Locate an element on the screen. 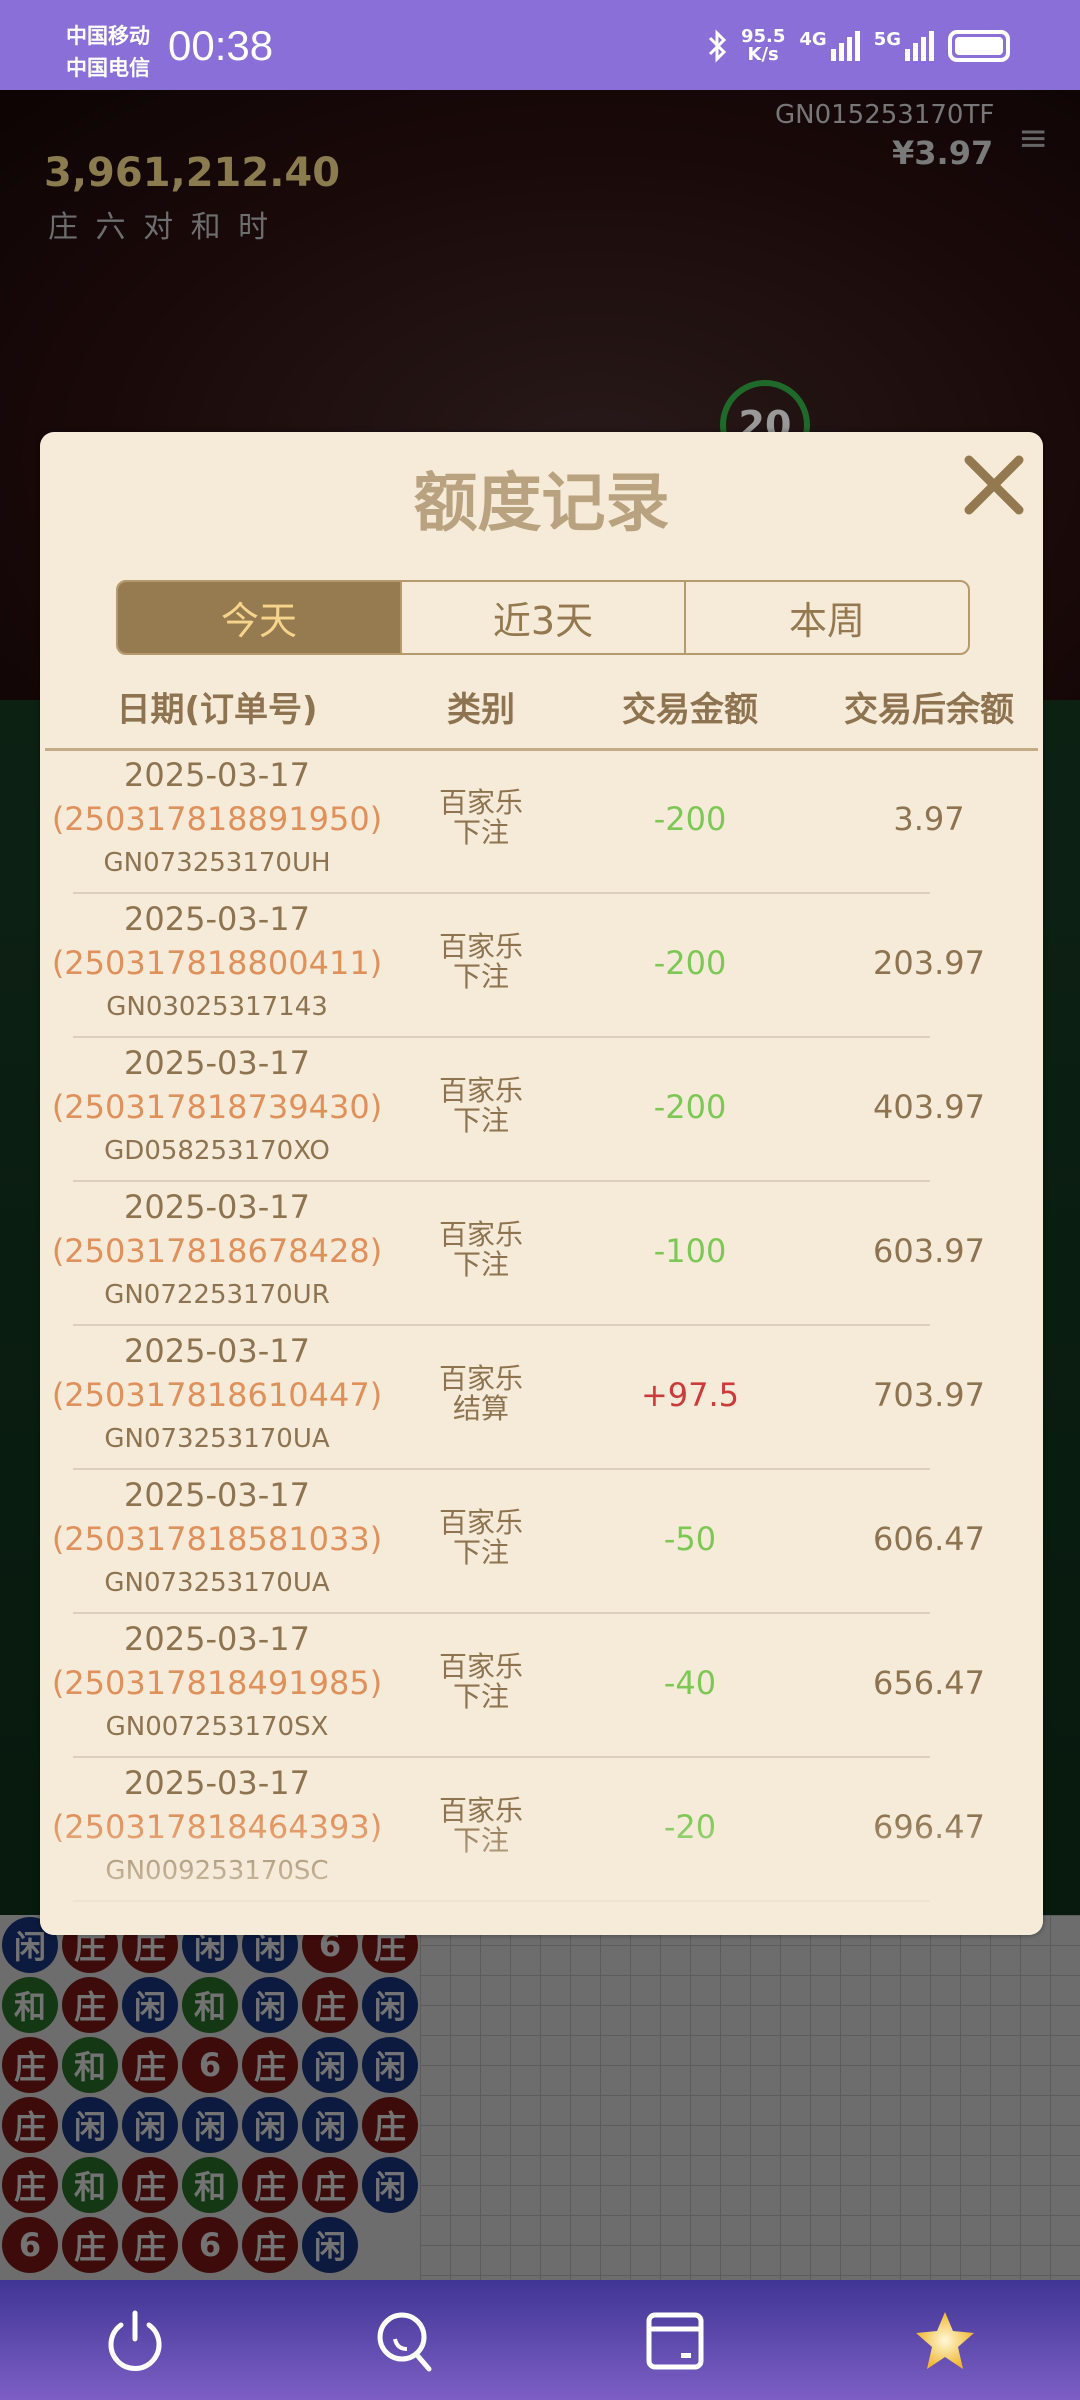 Image resolution: width=1080 pixels, height=2400 pixels. favorite-button is located at coordinates (945, 2341).